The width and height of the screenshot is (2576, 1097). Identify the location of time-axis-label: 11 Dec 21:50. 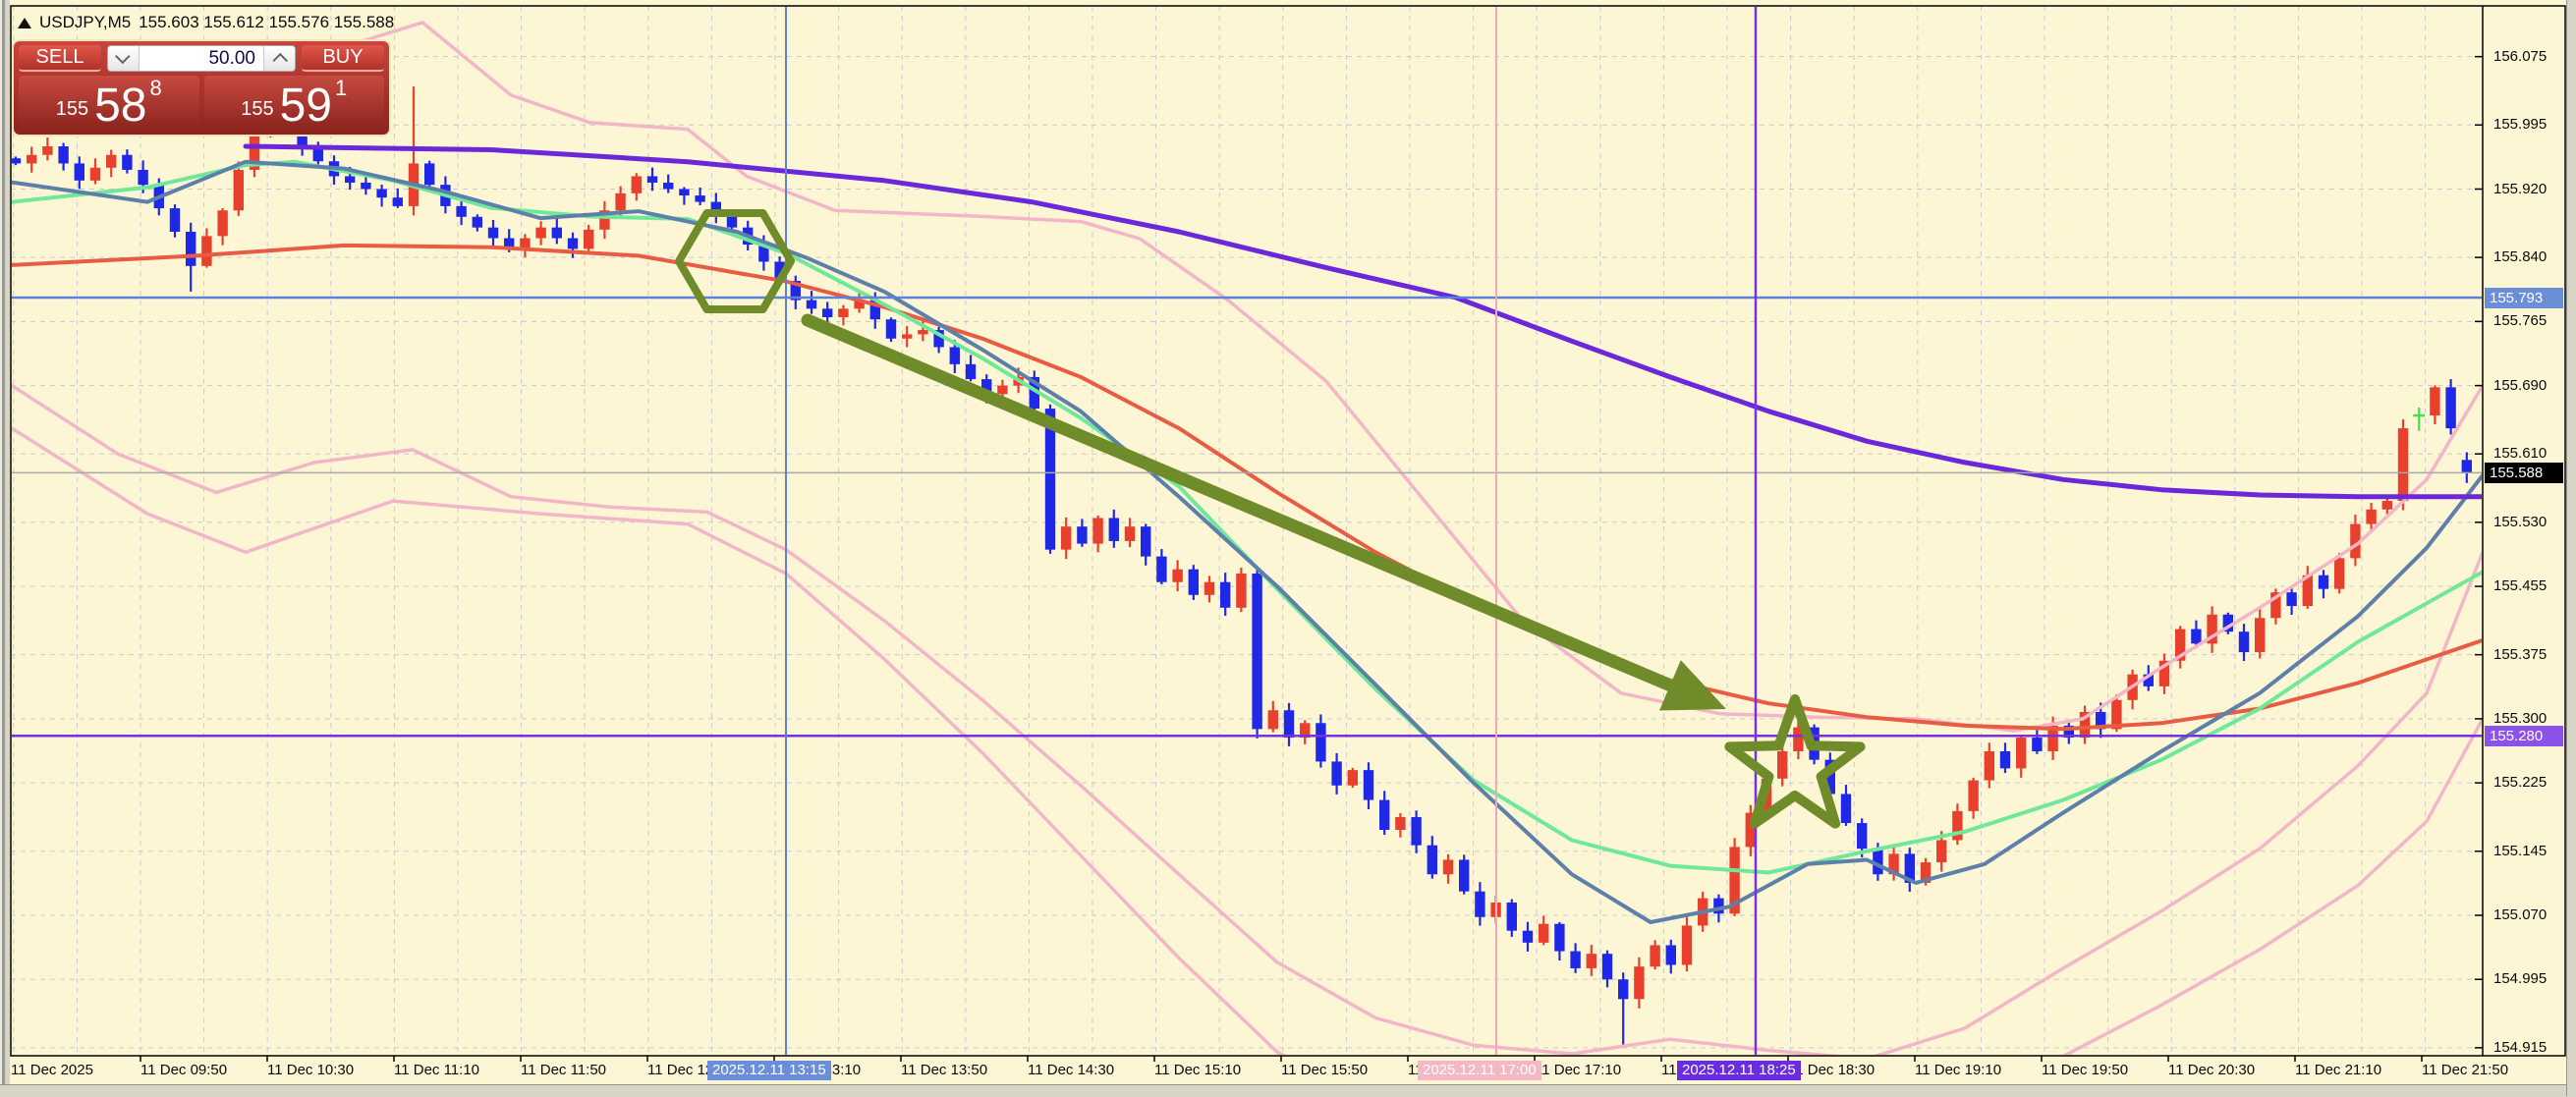
(2465, 1070).